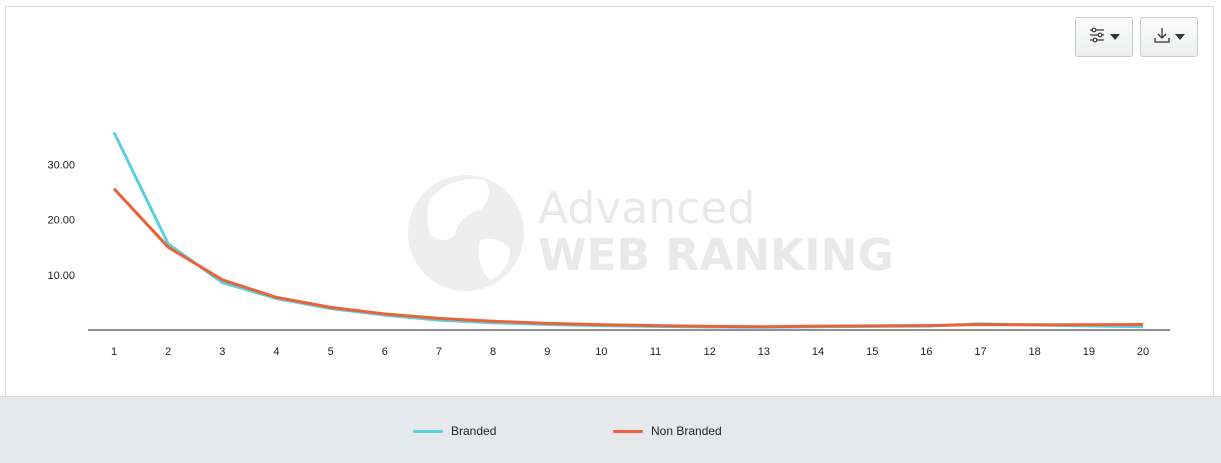 The height and width of the screenshot is (463, 1221). What do you see at coordinates (222, 352) in the screenshot?
I see `x-tick-label: 3` at bounding box center [222, 352].